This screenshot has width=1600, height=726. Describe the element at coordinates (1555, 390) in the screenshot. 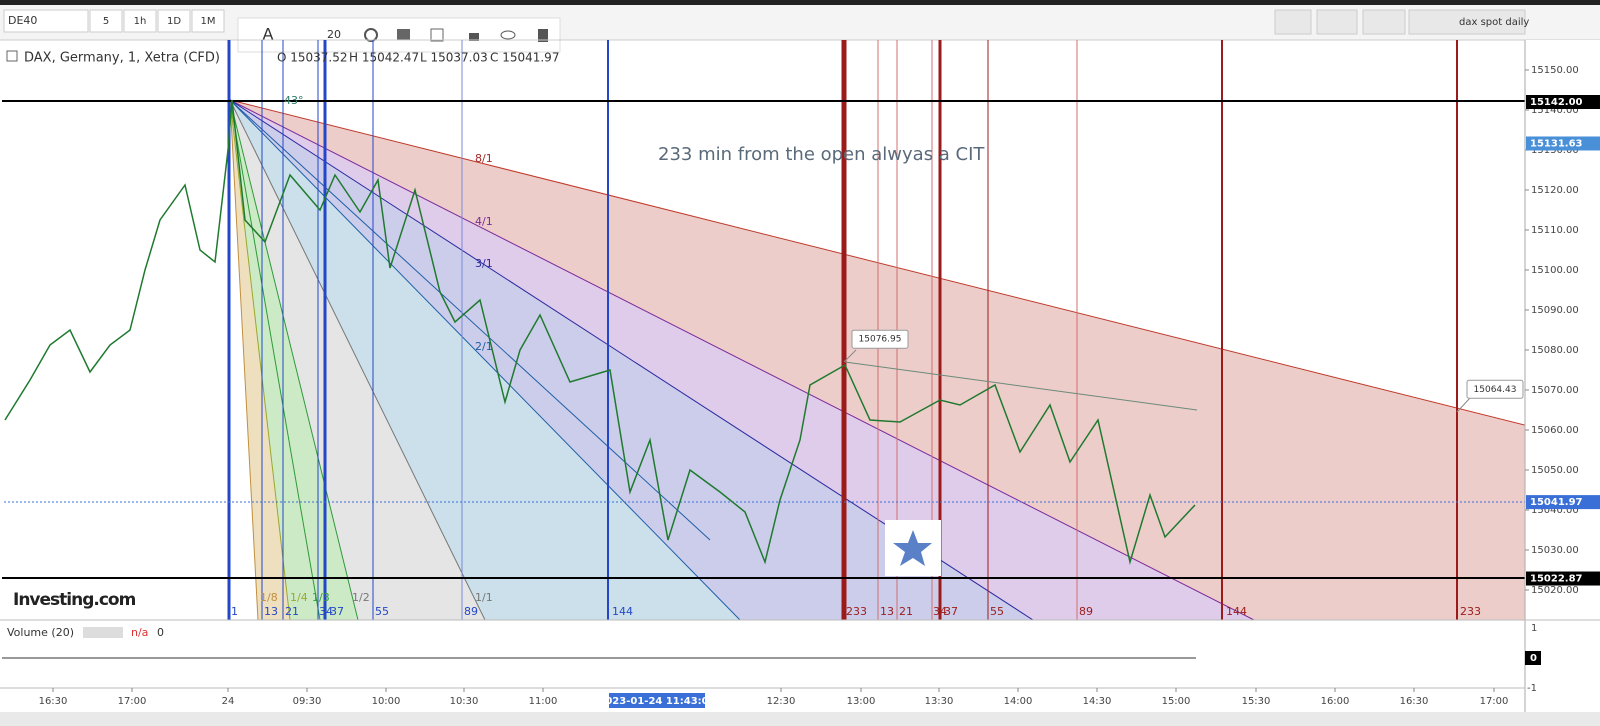

I see `price-tick-label: 15070.00` at that location.